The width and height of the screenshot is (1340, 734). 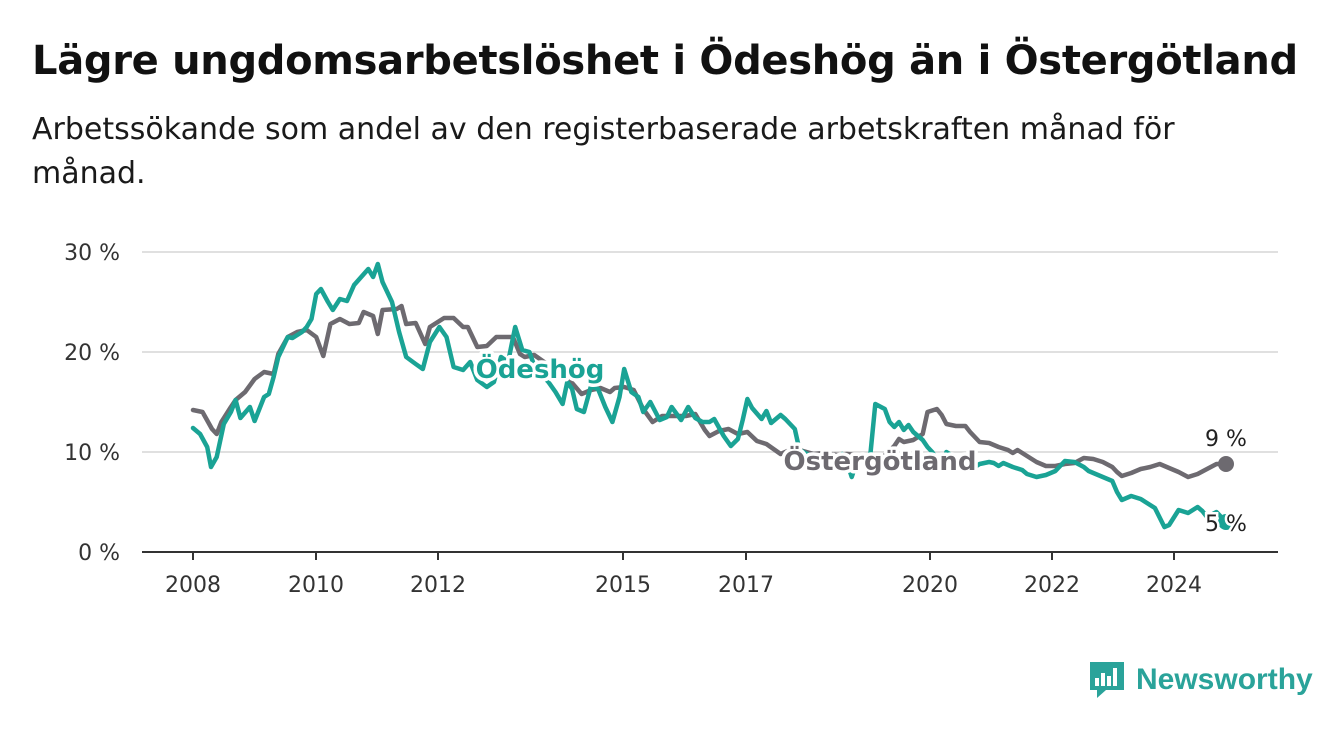 I want to click on end-point-ostergotland, so click(x=1226, y=464).